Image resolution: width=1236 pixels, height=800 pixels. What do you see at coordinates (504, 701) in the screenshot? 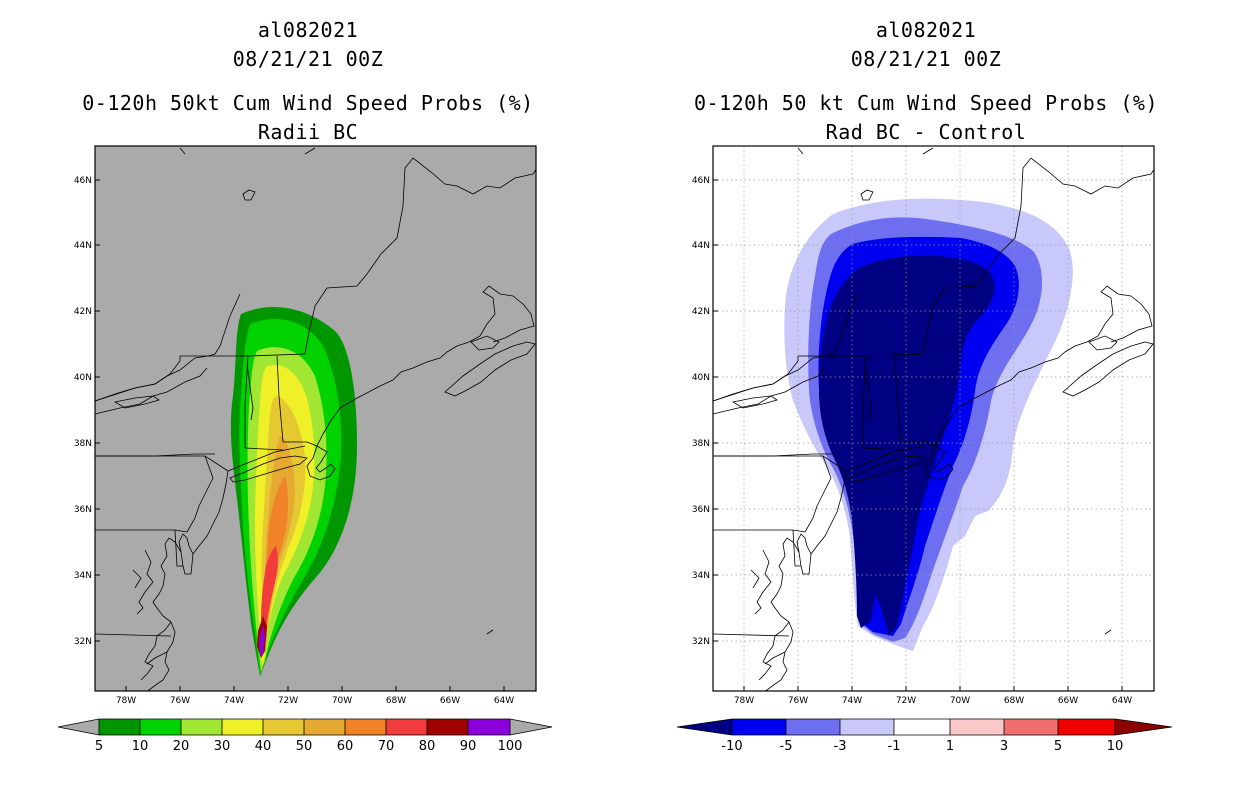
I see `left-lon-label: 64W` at bounding box center [504, 701].